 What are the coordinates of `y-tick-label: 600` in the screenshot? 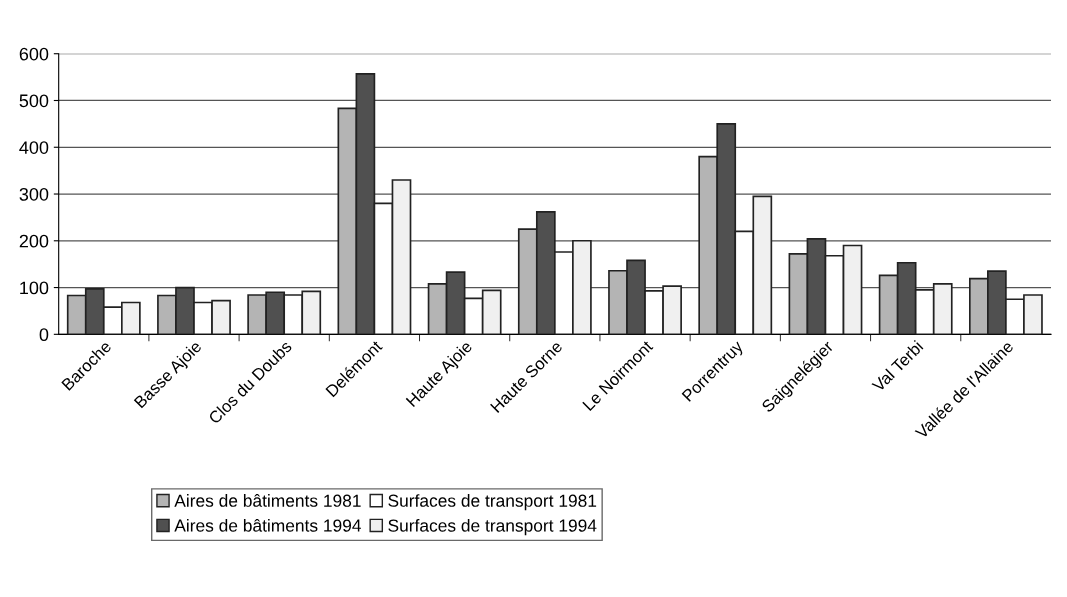 It's located at (34, 54).